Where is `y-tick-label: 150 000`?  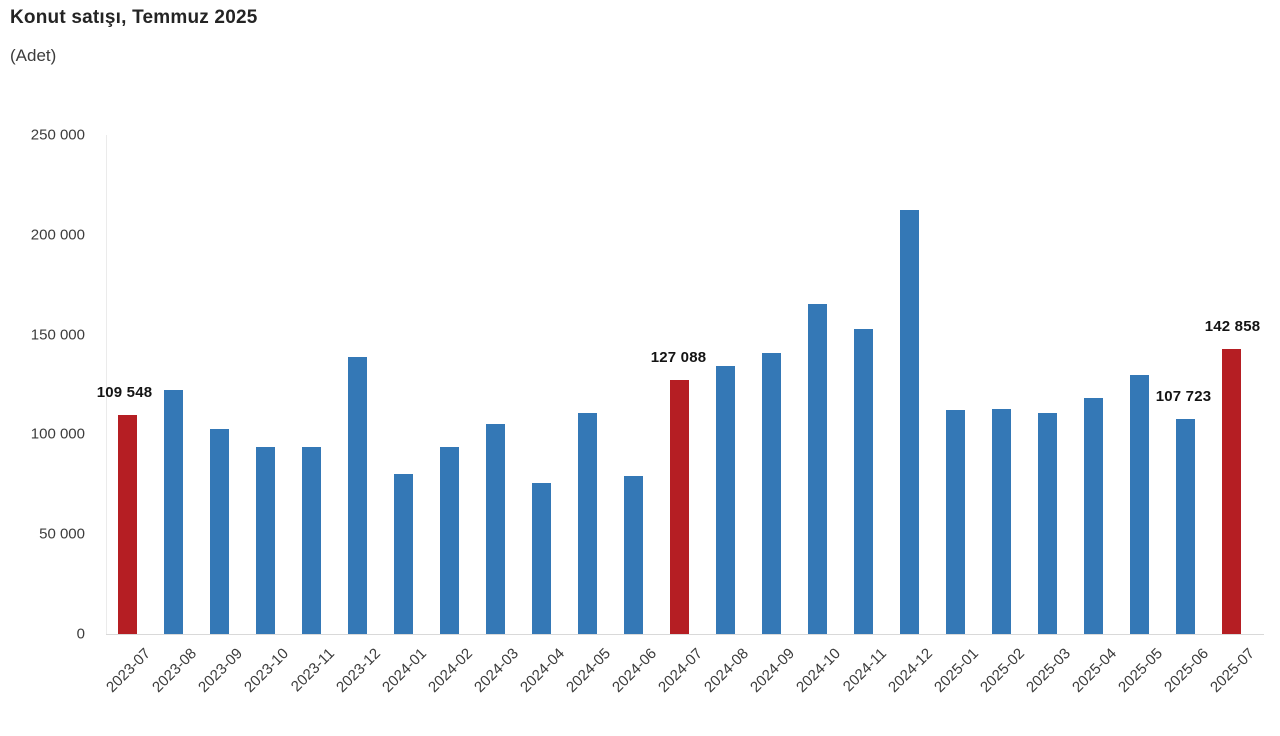 y-tick-label: 150 000 is located at coordinates (57, 335).